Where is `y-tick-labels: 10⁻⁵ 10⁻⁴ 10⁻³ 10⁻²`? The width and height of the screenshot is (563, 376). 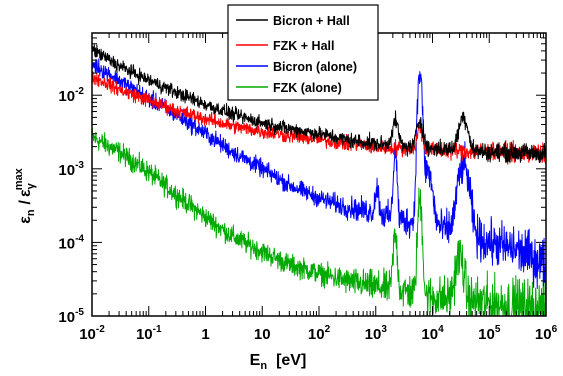
y-tick-labels: 10⁻⁵ 10⁻⁴ 10⁻³ 10⁻² is located at coordinates (71, 206).